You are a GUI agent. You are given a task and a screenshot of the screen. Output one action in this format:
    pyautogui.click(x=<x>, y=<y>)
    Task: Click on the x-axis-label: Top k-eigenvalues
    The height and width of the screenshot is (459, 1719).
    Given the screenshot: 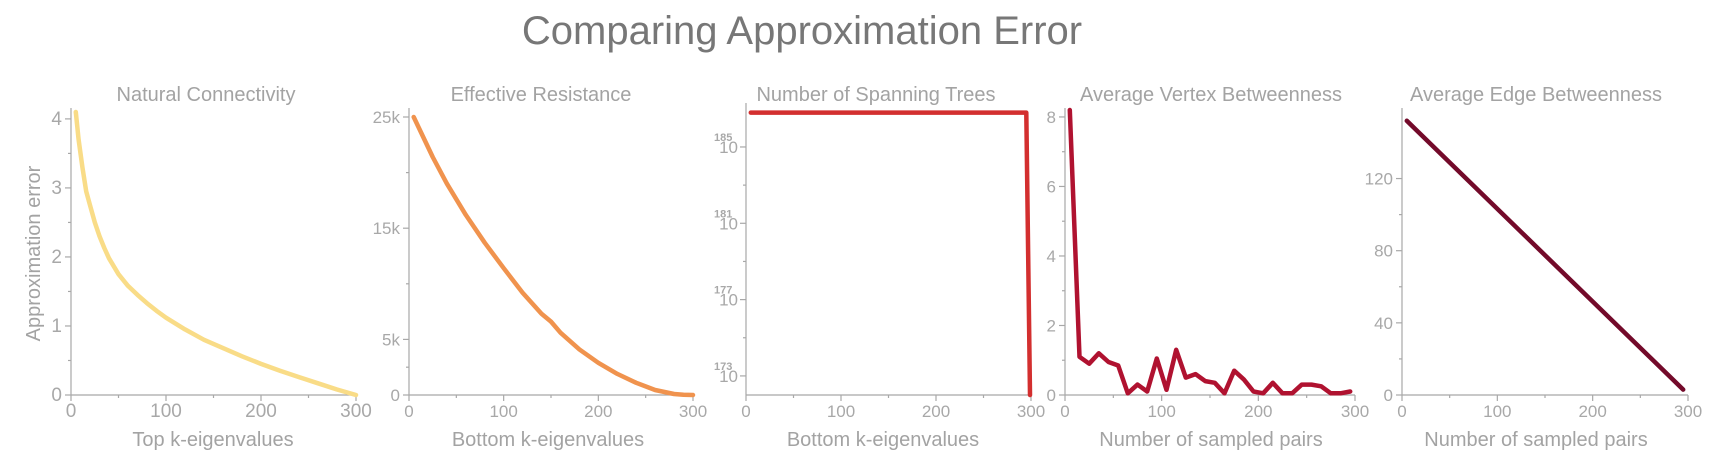 What is the action you would take?
    pyautogui.click(x=212, y=440)
    